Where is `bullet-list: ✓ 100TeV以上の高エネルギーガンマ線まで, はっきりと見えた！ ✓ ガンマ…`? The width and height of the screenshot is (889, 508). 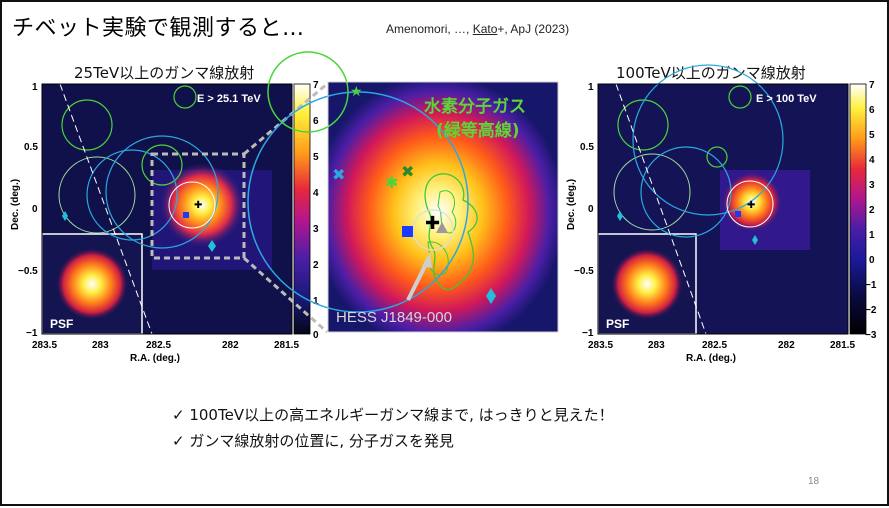 bullet-list: ✓ 100TeV以上の高エネルギーガンマ線まで, はっきりと見えた！ ✓ ガンマ… is located at coordinates (393, 428).